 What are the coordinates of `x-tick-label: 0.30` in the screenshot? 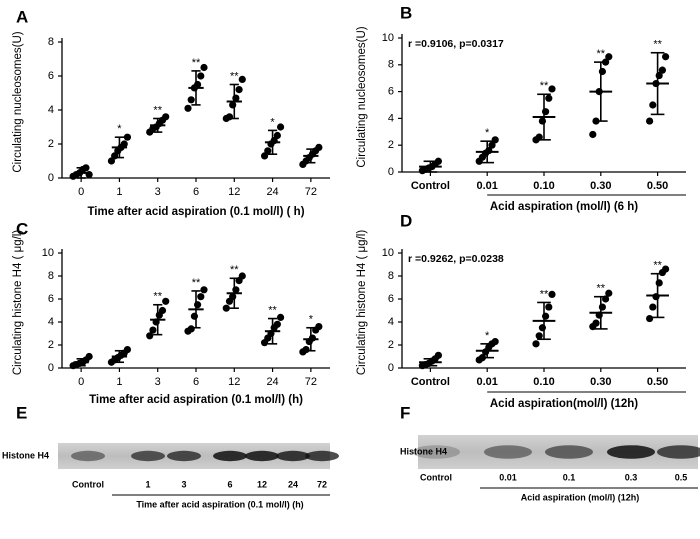 It's located at (600, 186).